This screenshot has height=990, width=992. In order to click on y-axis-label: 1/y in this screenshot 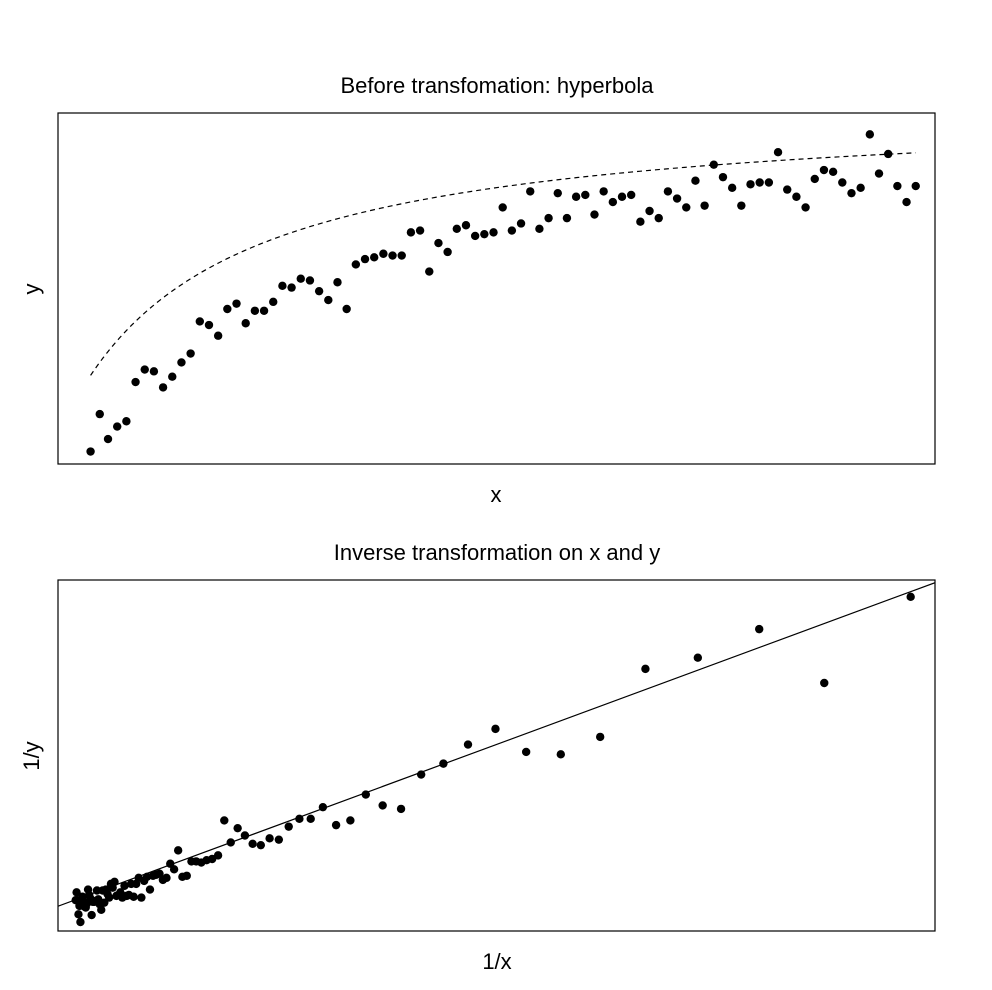, I will do `click(31, 755)`.